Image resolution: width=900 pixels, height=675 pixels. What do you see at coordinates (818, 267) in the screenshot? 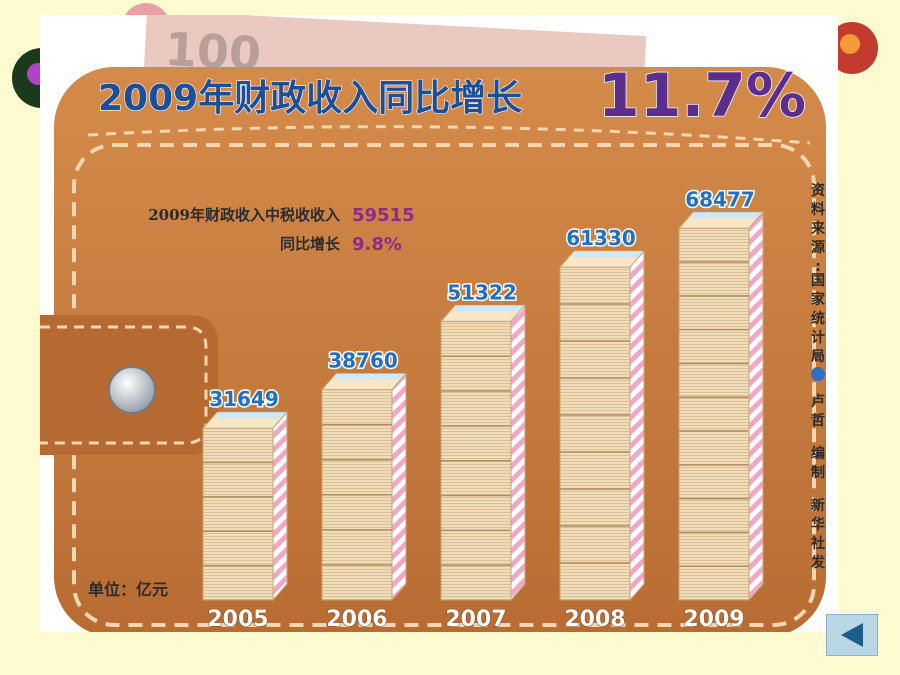
I see `credit-char: :` at bounding box center [818, 267].